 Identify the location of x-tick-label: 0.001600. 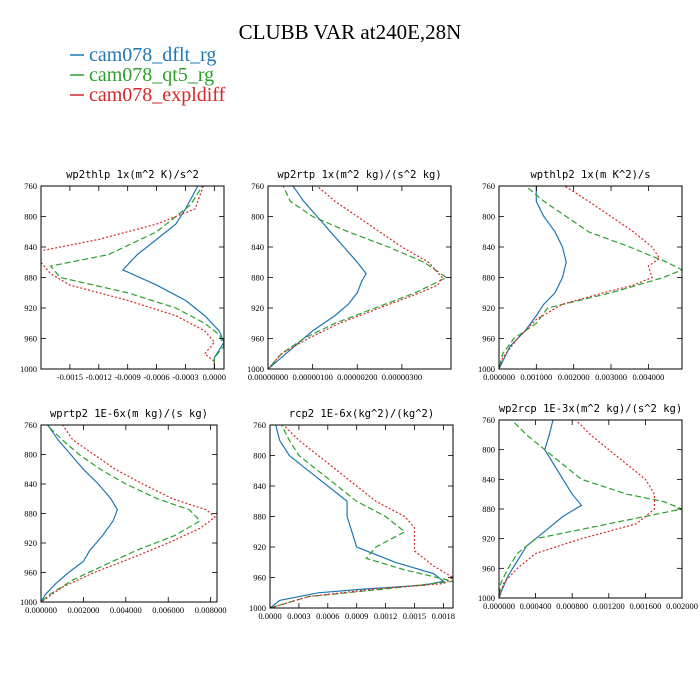
(645, 606).